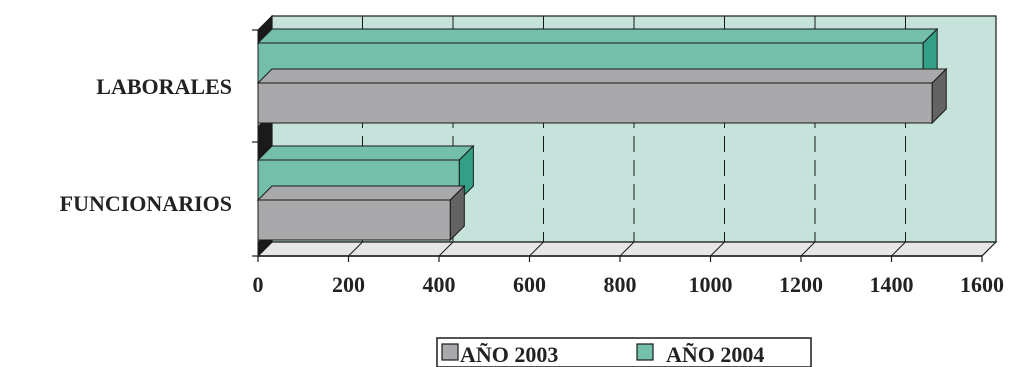 Image resolution: width=1024 pixels, height=367 pixels. What do you see at coordinates (939, 96) in the screenshot?
I see `bar-laborales-año-2003-end` at bounding box center [939, 96].